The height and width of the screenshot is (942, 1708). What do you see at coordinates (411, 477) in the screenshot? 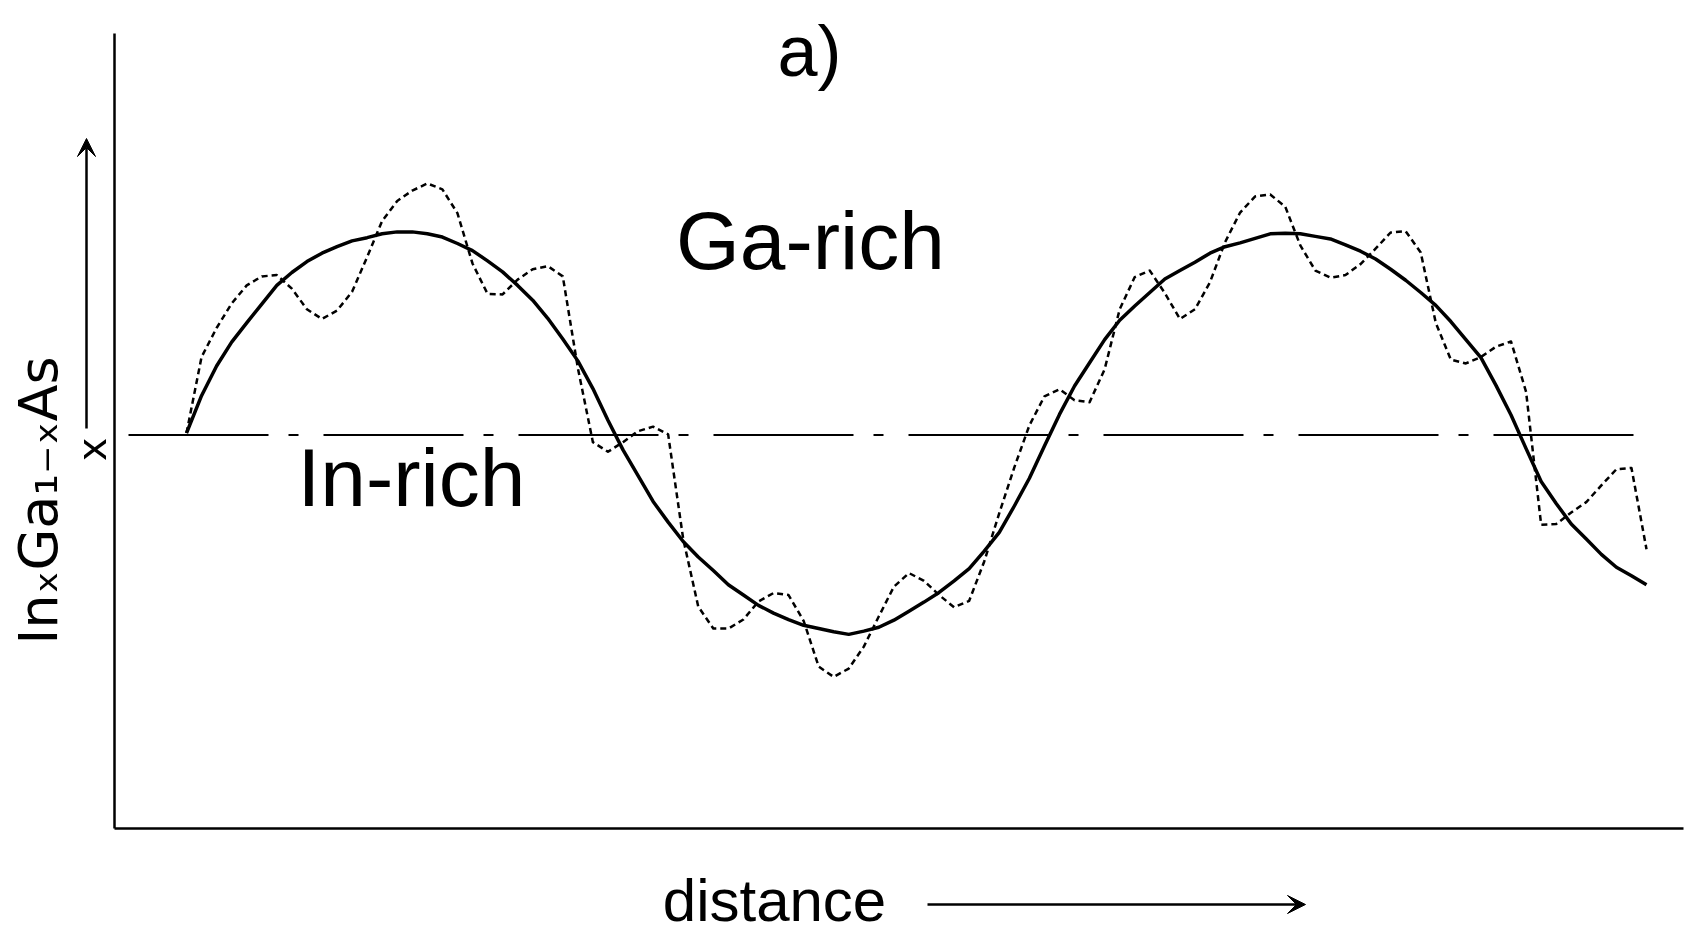
I see `annotation: In-rich` at bounding box center [411, 477].